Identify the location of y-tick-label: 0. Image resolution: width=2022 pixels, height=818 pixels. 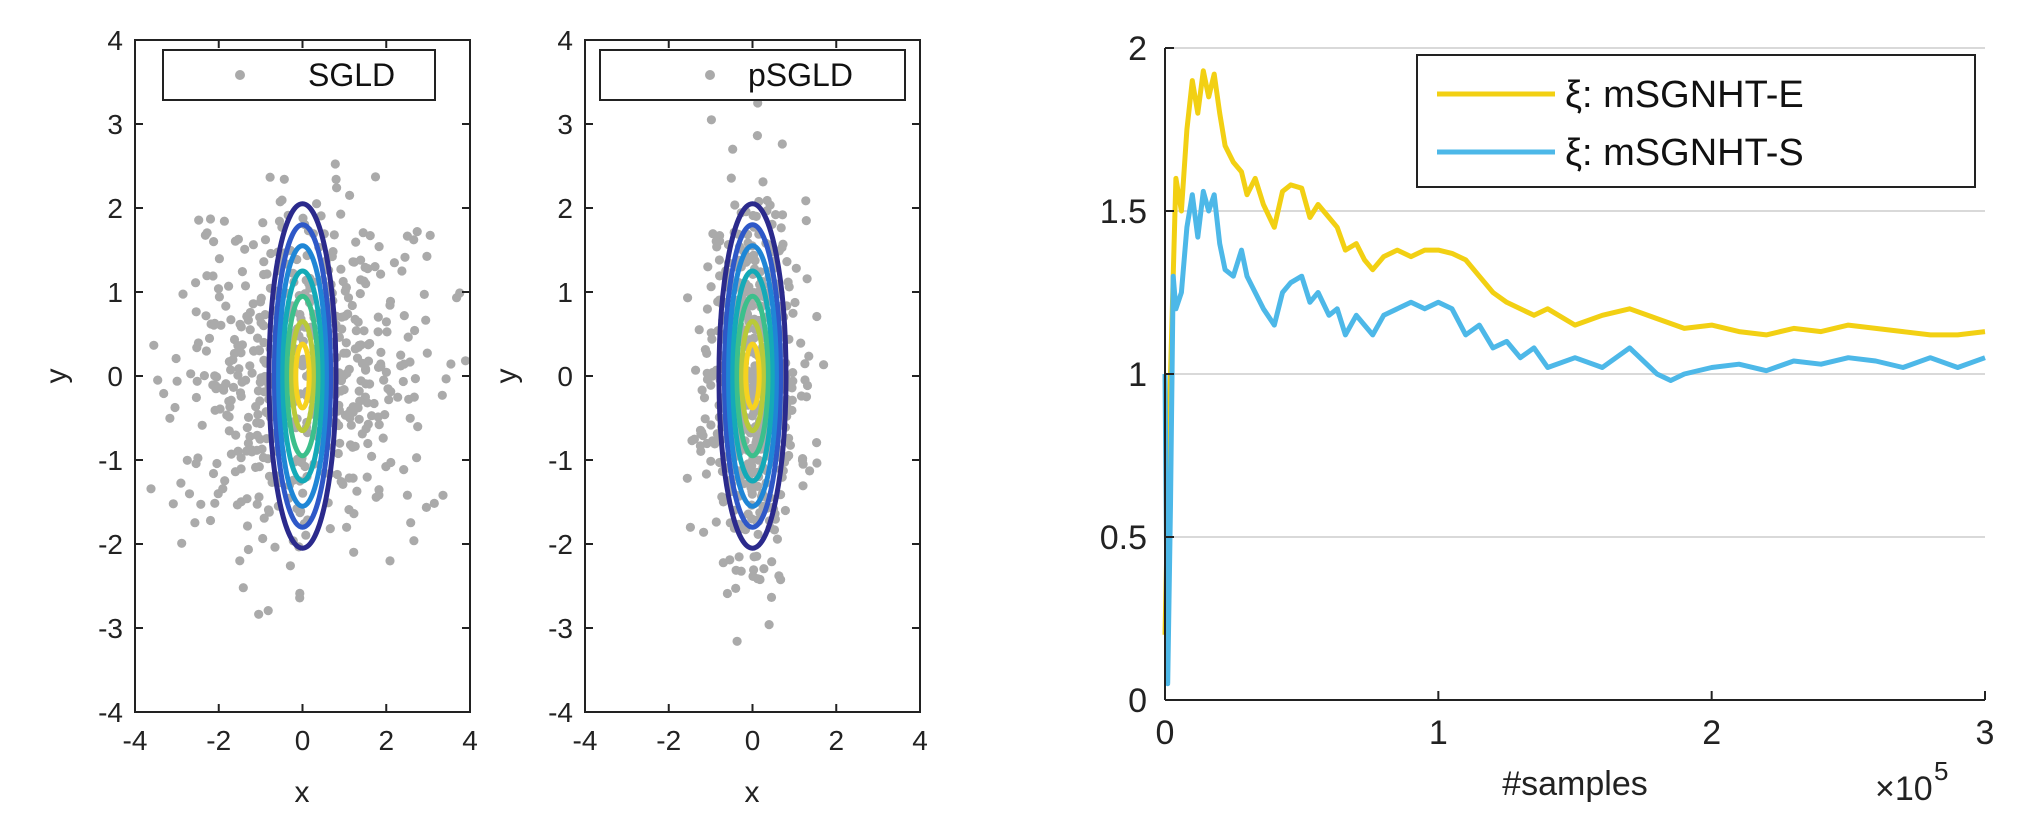
(115, 376).